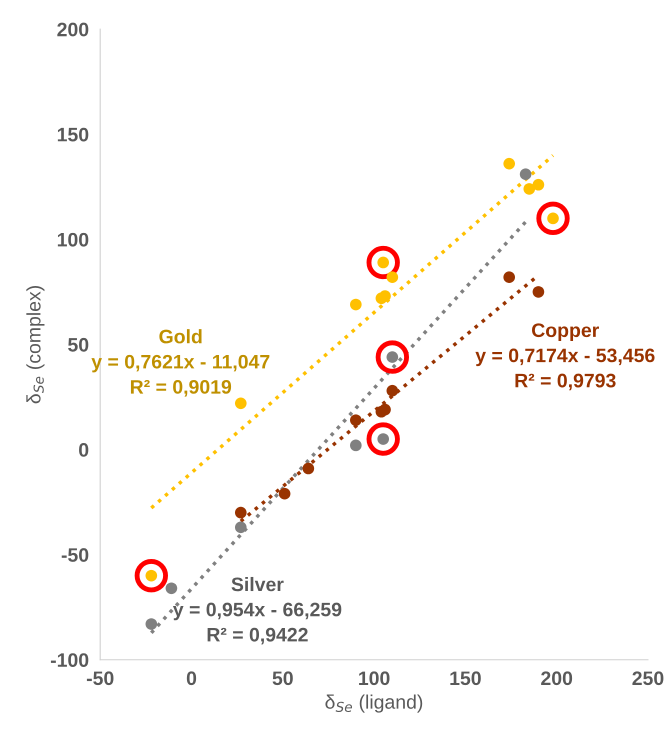  Describe the element at coordinates (83, 450) in the screenshot. I see `y-tick-label: 0` at that location.